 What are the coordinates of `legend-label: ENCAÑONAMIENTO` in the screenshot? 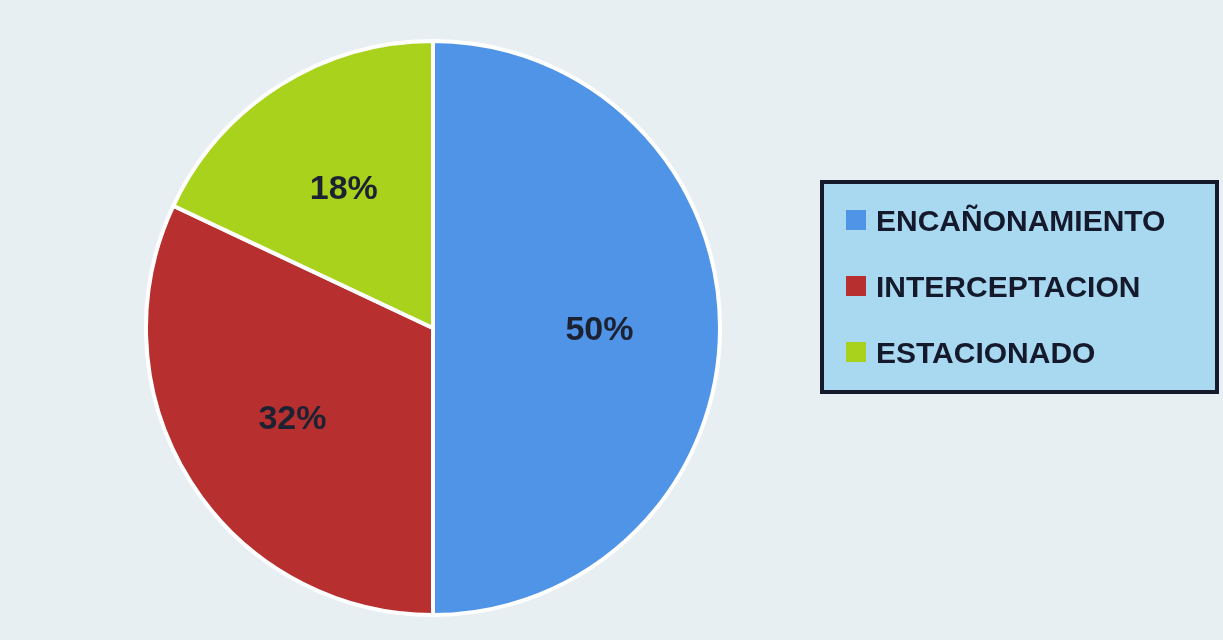 It's located at (1021, 220).